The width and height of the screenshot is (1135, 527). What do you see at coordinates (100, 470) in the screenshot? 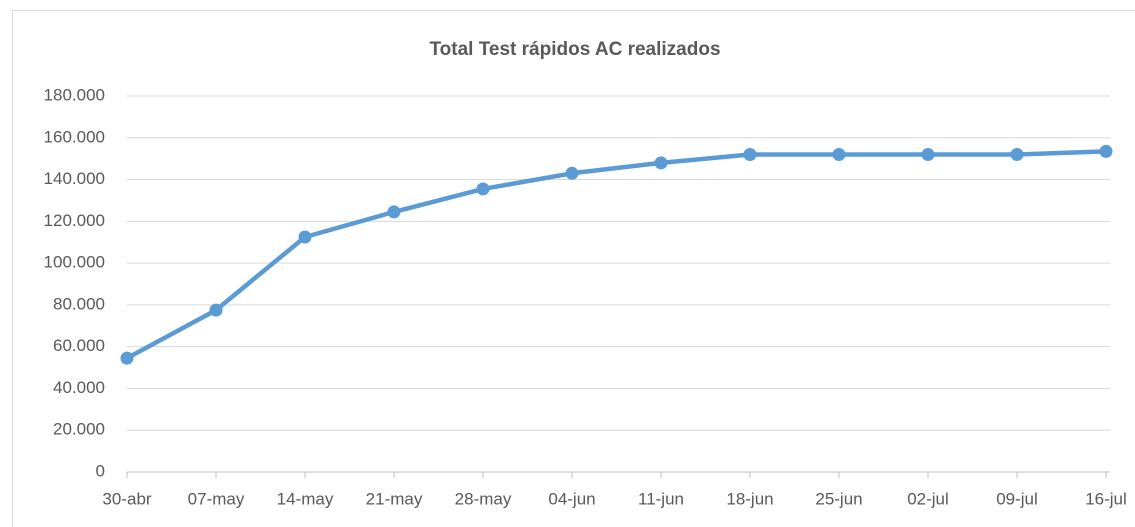
I see `y-tick-label: 0` at bounding box center [100, 470].